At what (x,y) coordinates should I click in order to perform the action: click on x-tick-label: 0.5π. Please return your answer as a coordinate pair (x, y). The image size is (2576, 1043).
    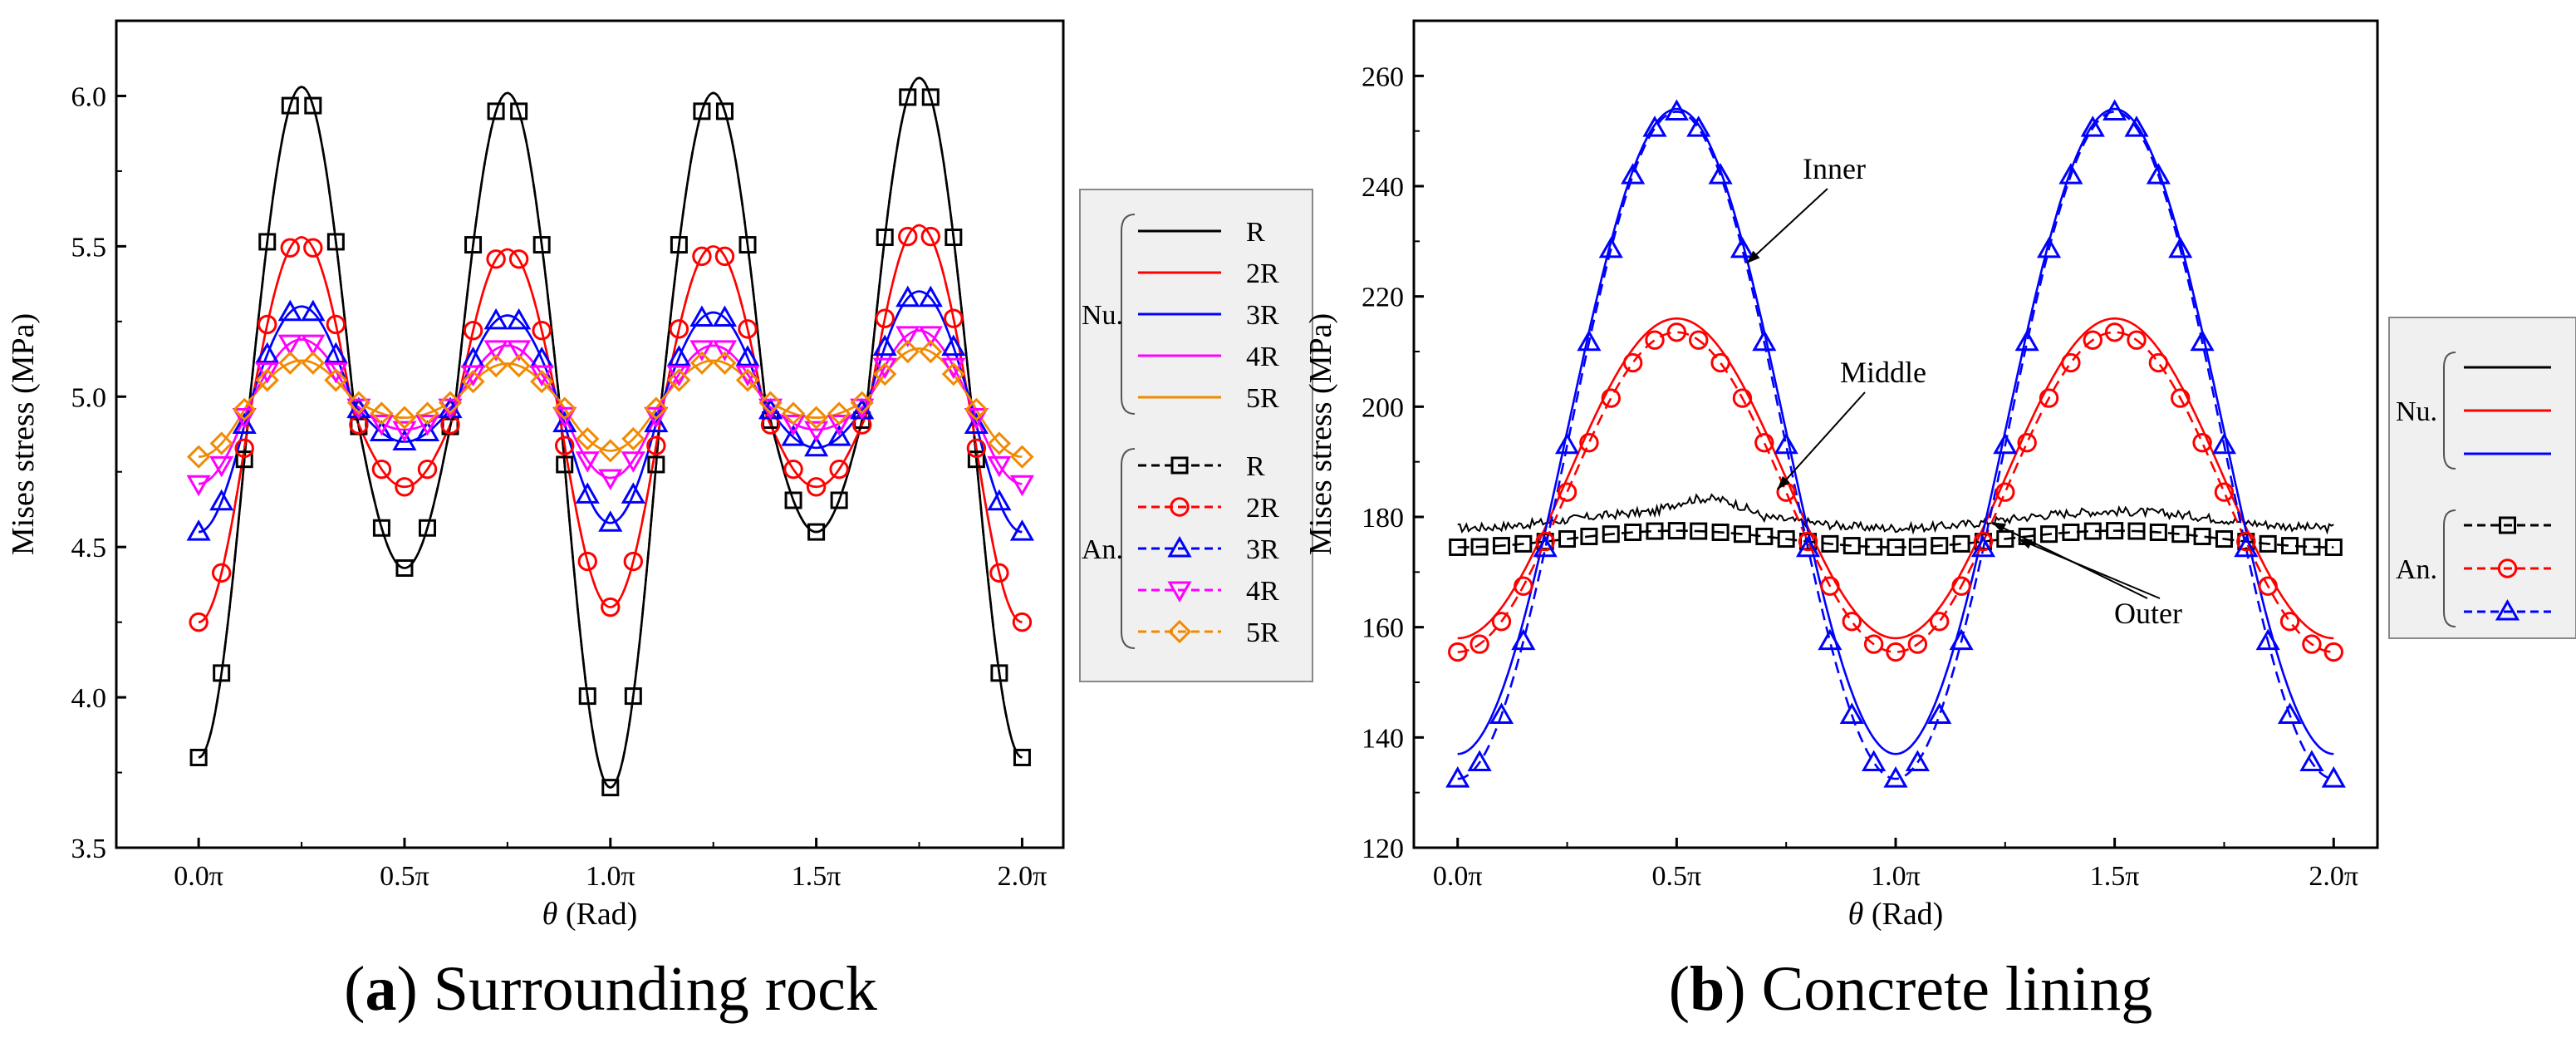
    Looking at the image, I should click on (1677, 876).